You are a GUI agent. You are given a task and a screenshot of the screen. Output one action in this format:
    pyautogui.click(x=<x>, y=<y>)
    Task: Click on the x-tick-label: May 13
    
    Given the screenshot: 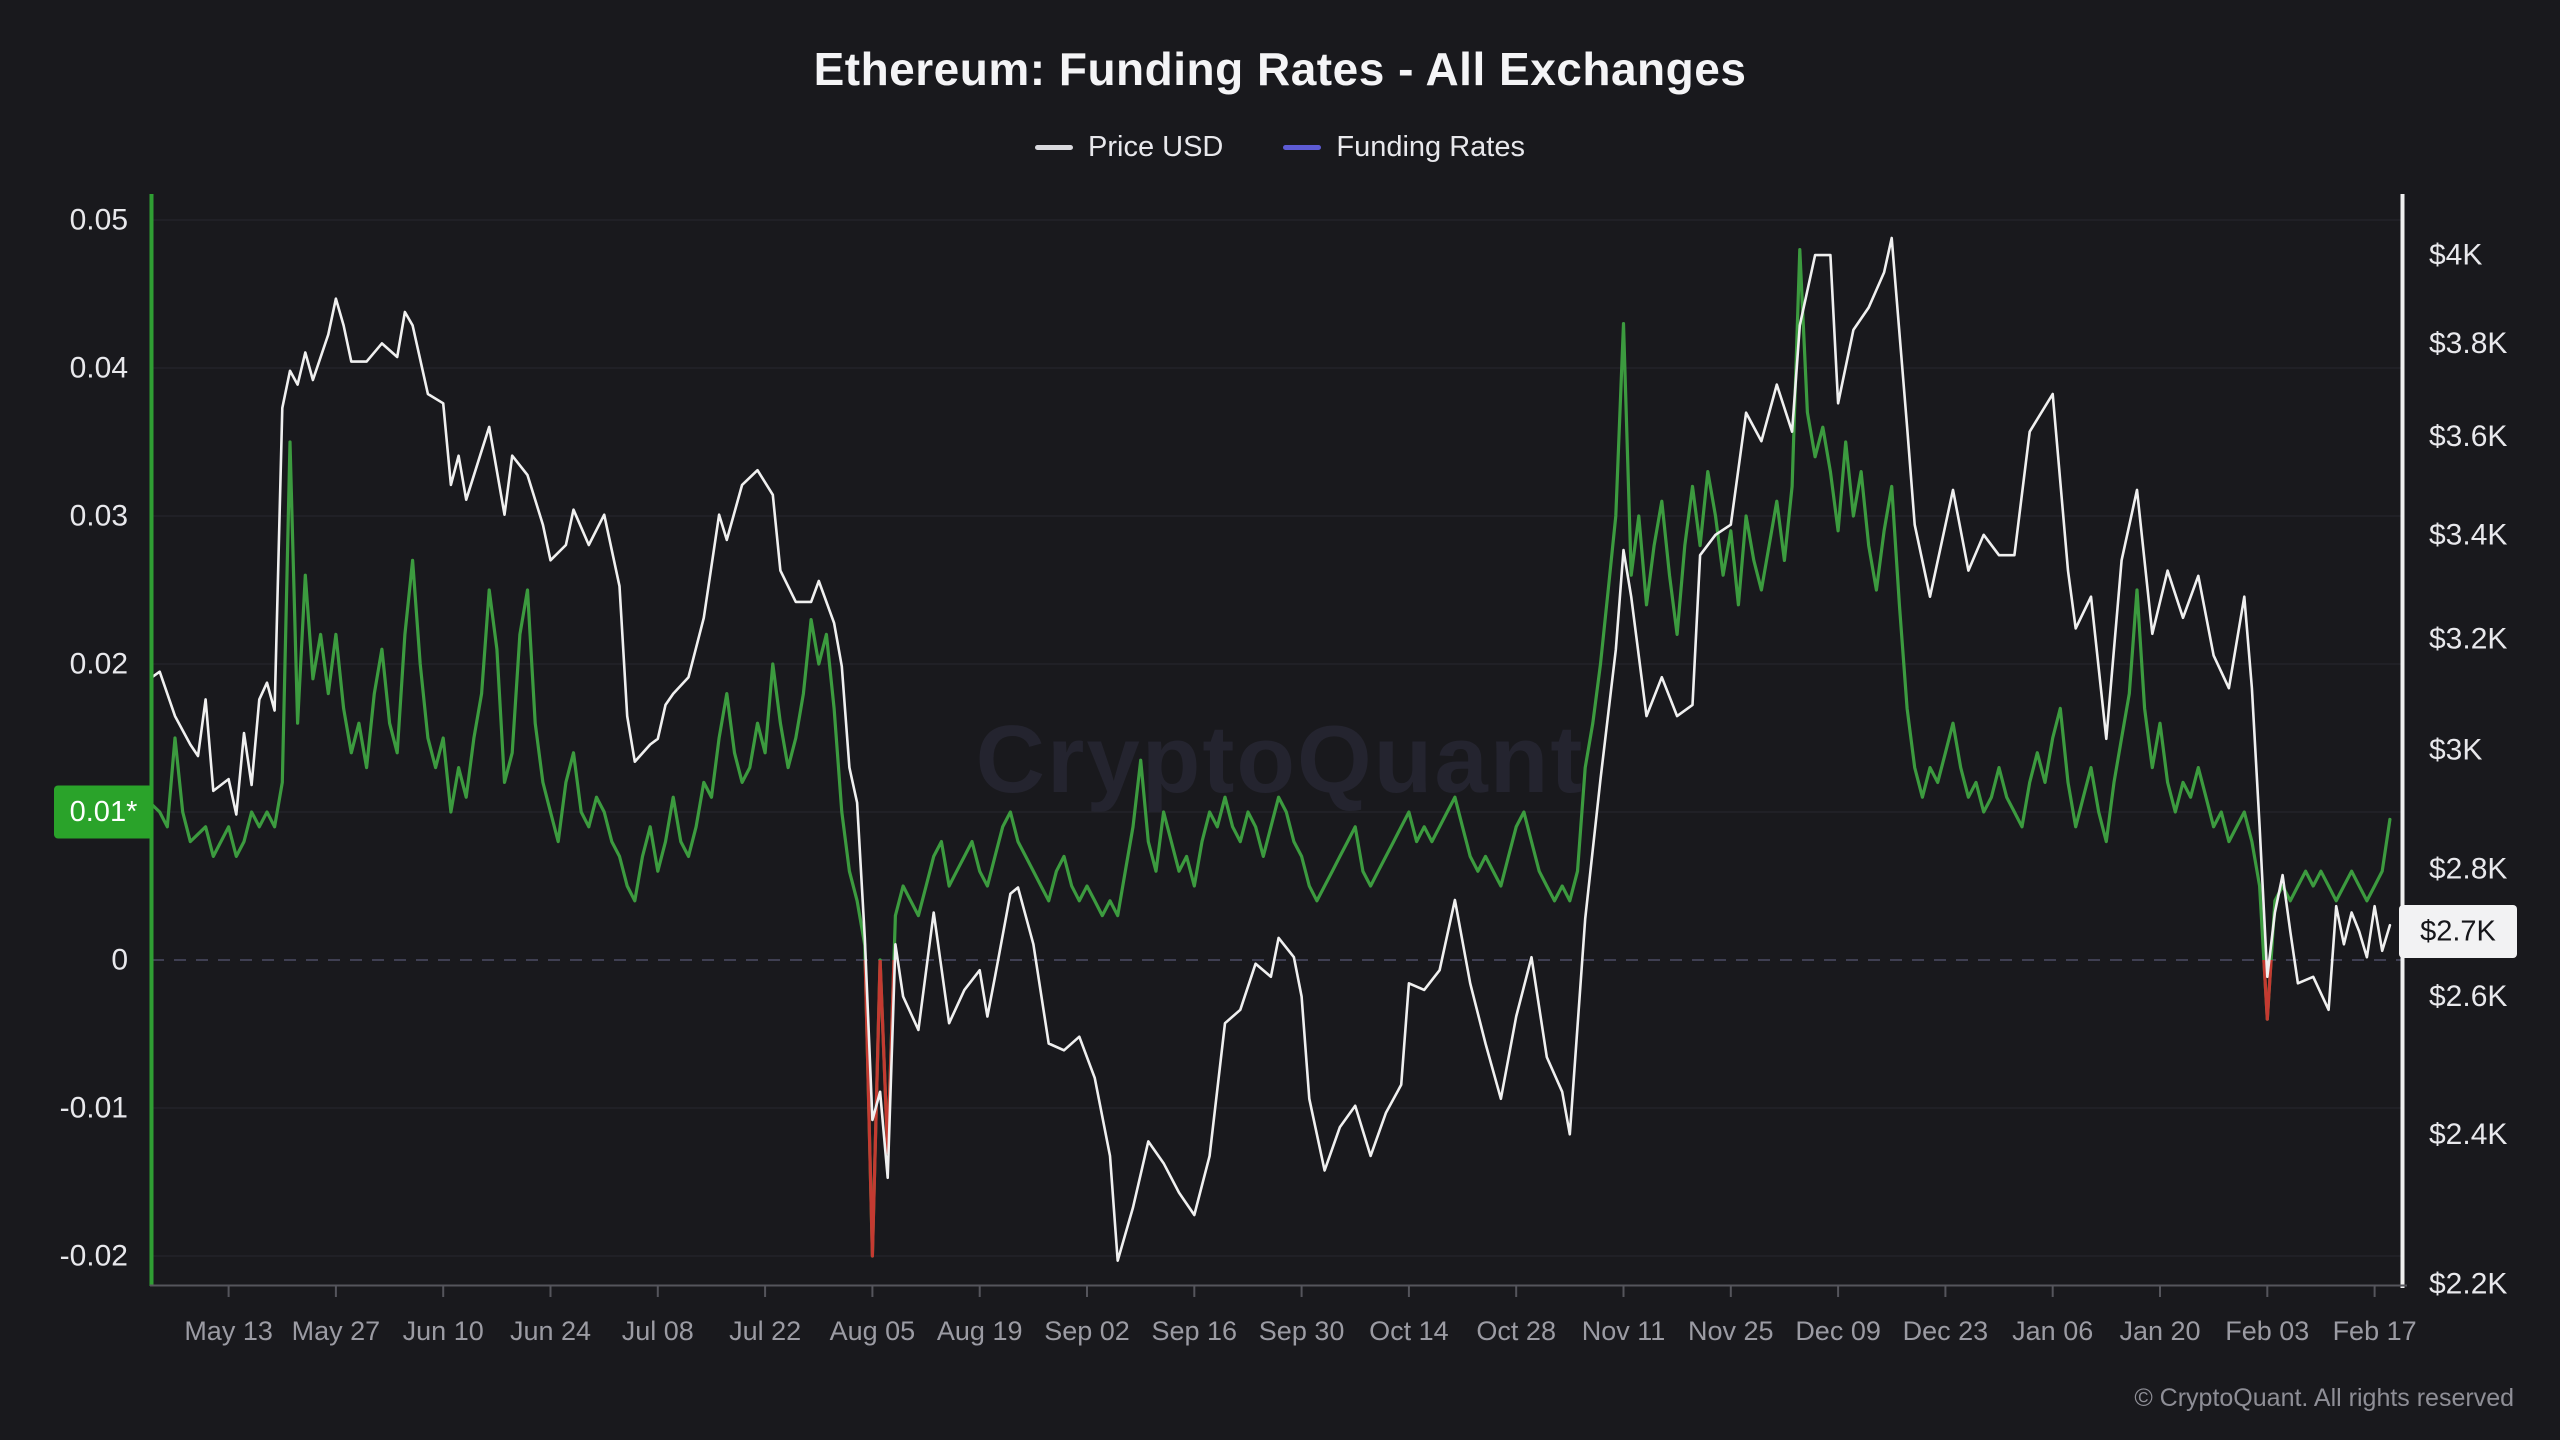 What is the action you would take?
    pyautogui.click(x=228, y=1331)
    